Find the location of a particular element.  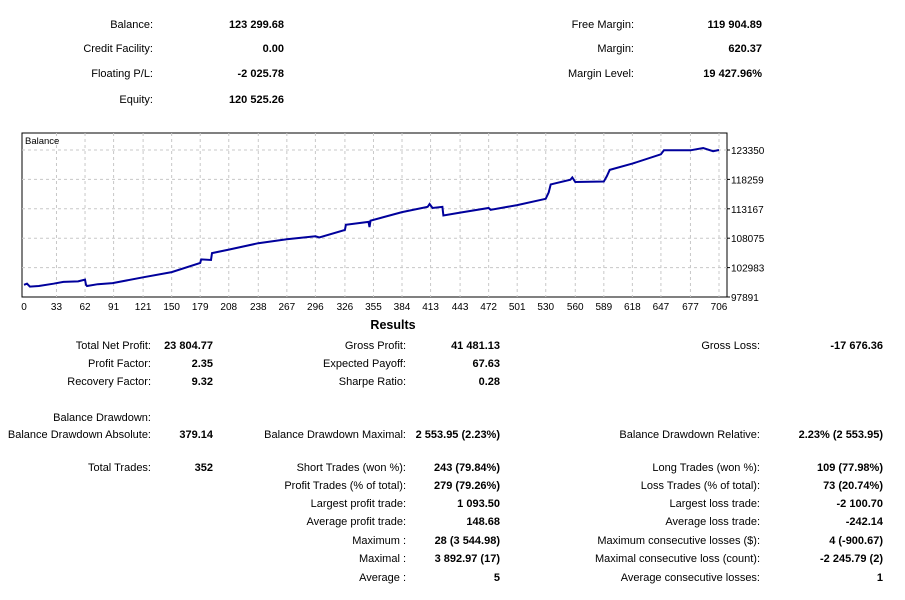

result-label: Average : is located at coordinates (382, 578).